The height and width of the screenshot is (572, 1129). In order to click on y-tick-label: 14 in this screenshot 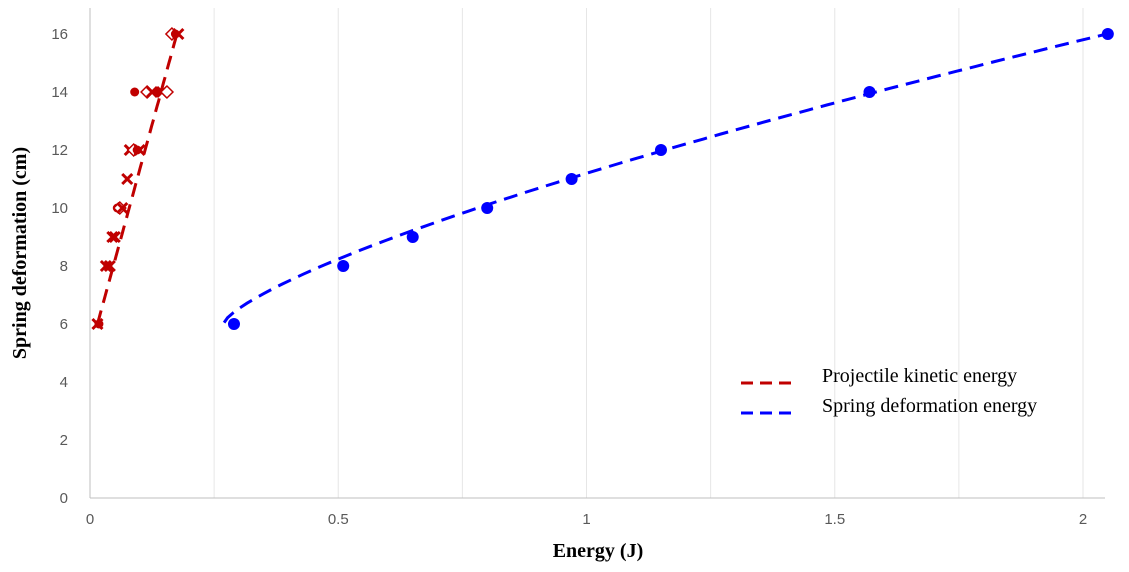, I will do `click(59, 92)`.